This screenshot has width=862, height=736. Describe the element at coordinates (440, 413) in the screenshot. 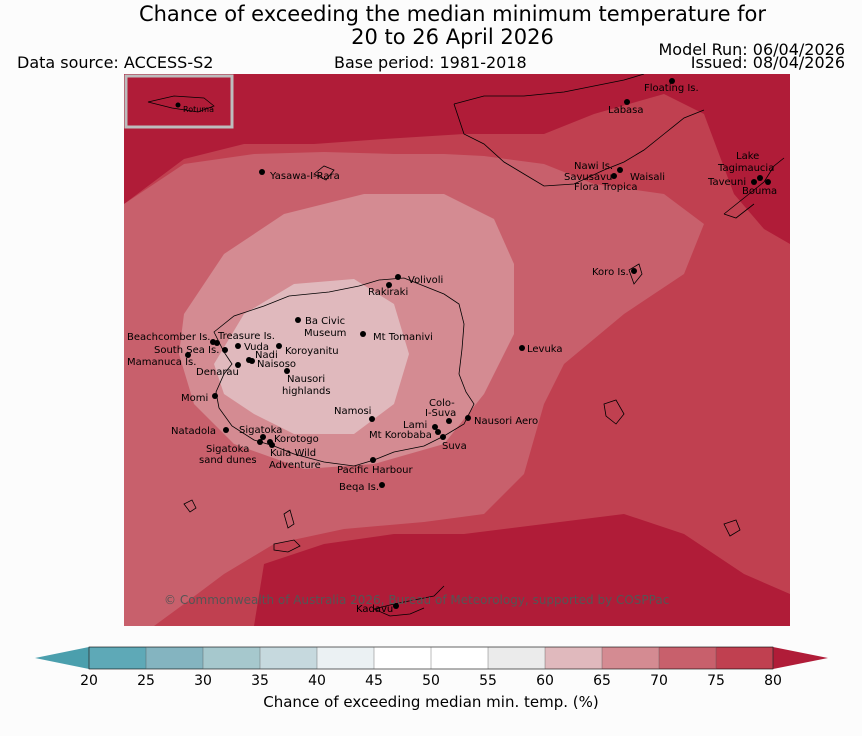

I see `label-colo-2: I-Suva` at that location.